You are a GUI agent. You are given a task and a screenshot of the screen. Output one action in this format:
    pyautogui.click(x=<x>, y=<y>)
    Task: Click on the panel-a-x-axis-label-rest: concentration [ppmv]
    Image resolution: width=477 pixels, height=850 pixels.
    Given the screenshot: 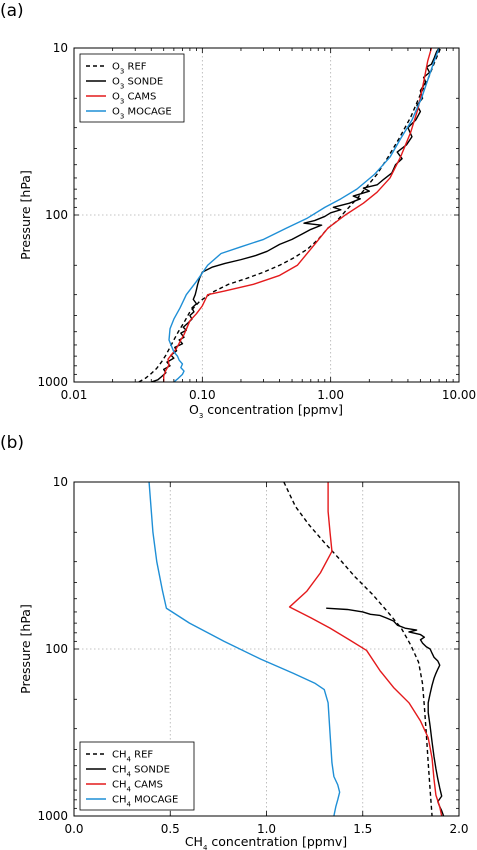 What is the action you would take?
    pyautogui.click(x=273, y=409)
    